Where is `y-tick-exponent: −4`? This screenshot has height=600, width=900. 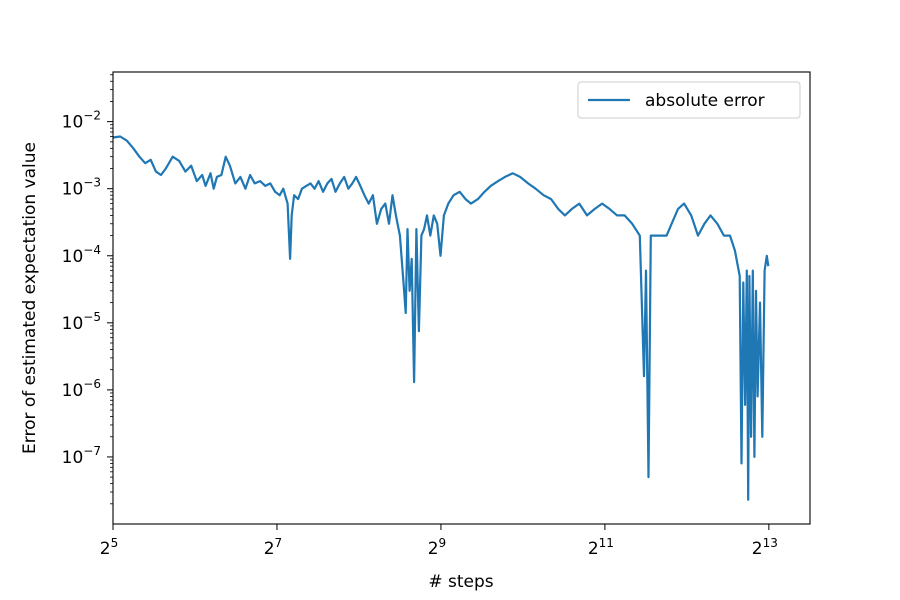
y-tick-exponent: −4 is located at coordinates (92, 250).